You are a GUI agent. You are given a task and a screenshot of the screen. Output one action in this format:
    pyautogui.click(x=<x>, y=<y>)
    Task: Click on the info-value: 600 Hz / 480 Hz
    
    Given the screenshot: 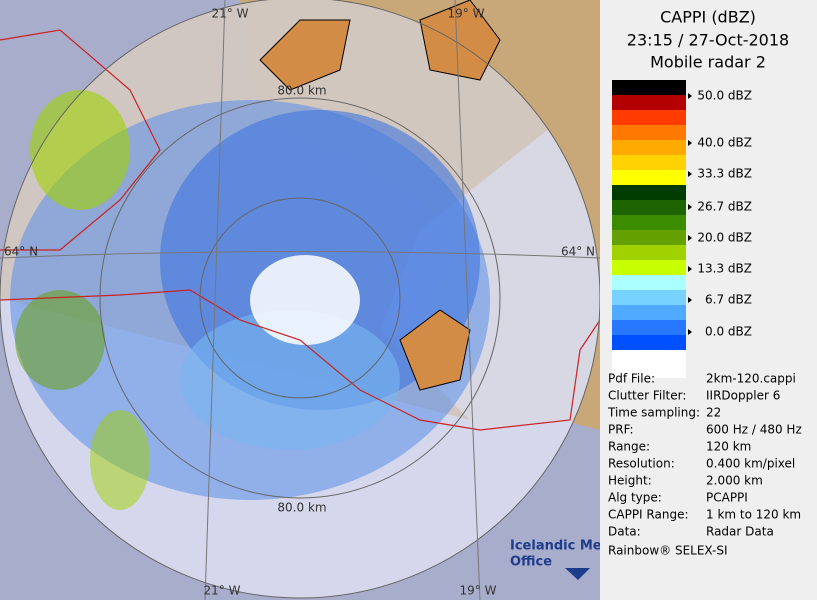 What is the action you would take?
    pyautogui.click(x=754, y=430)
    